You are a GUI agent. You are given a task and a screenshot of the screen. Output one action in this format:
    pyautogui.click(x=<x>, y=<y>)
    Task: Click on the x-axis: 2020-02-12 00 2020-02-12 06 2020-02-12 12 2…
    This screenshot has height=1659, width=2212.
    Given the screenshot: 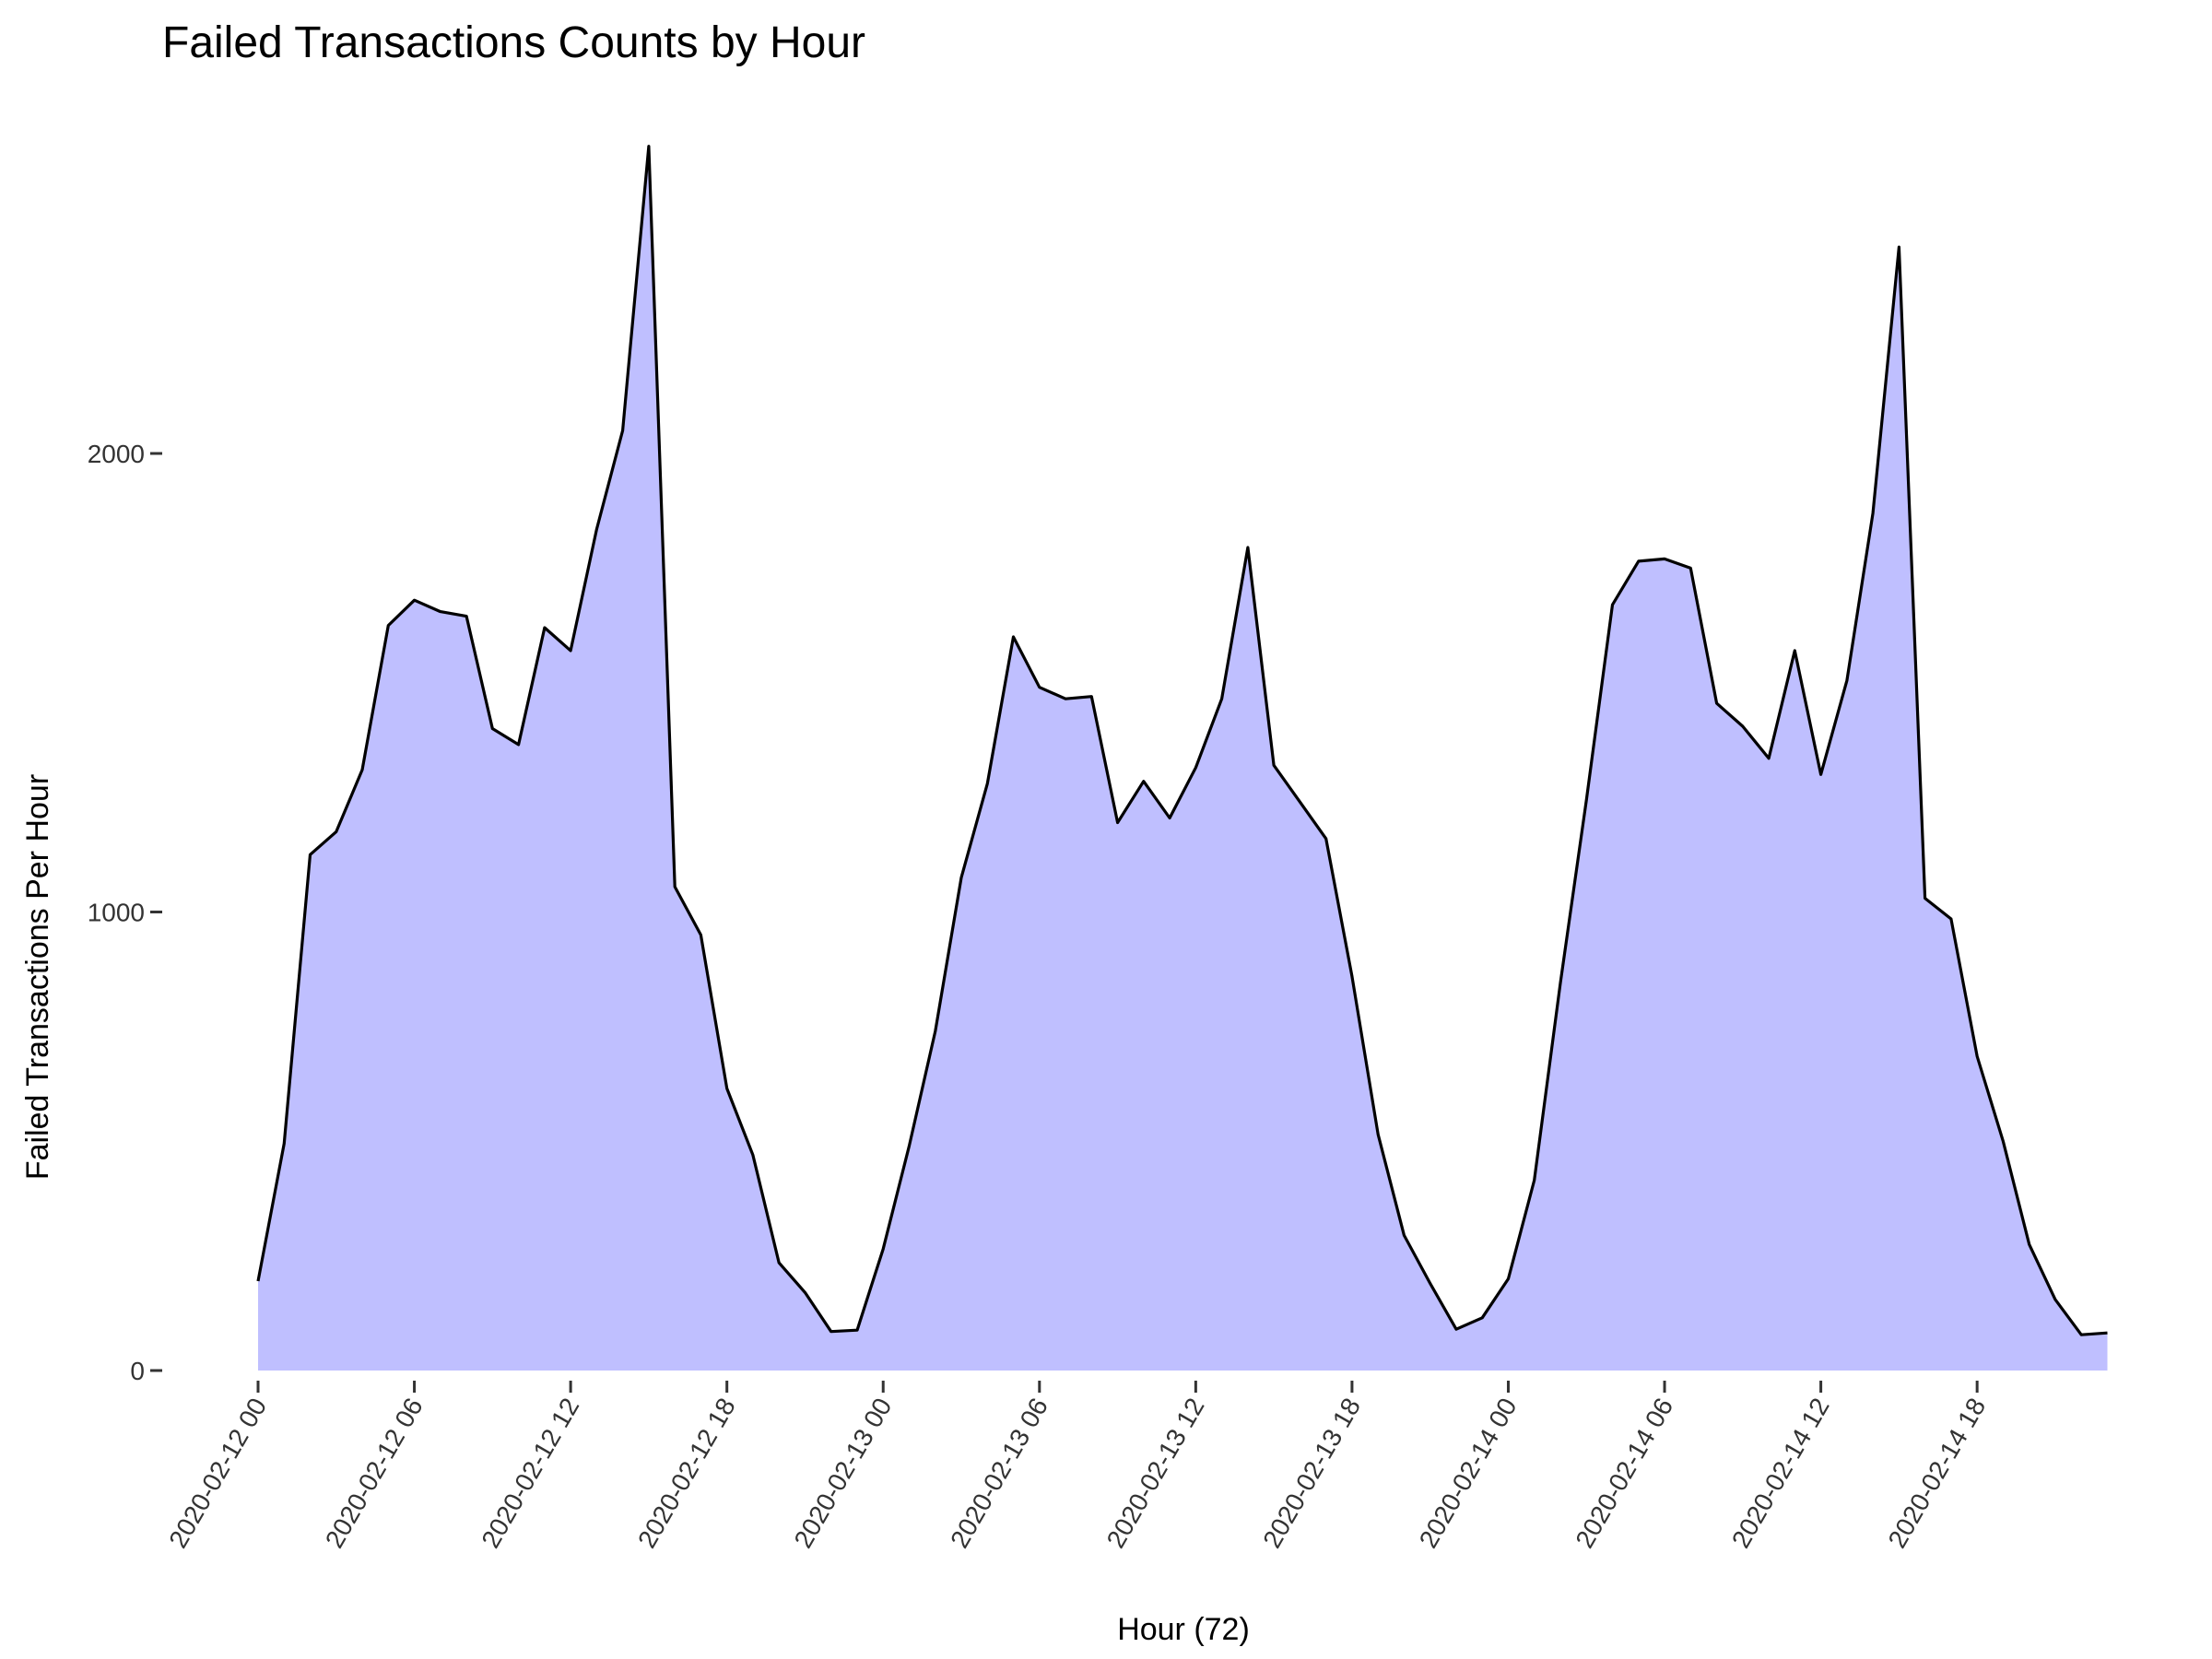 What is the action you would take?
    pyautogui.click(x=1077, y=1467)
    